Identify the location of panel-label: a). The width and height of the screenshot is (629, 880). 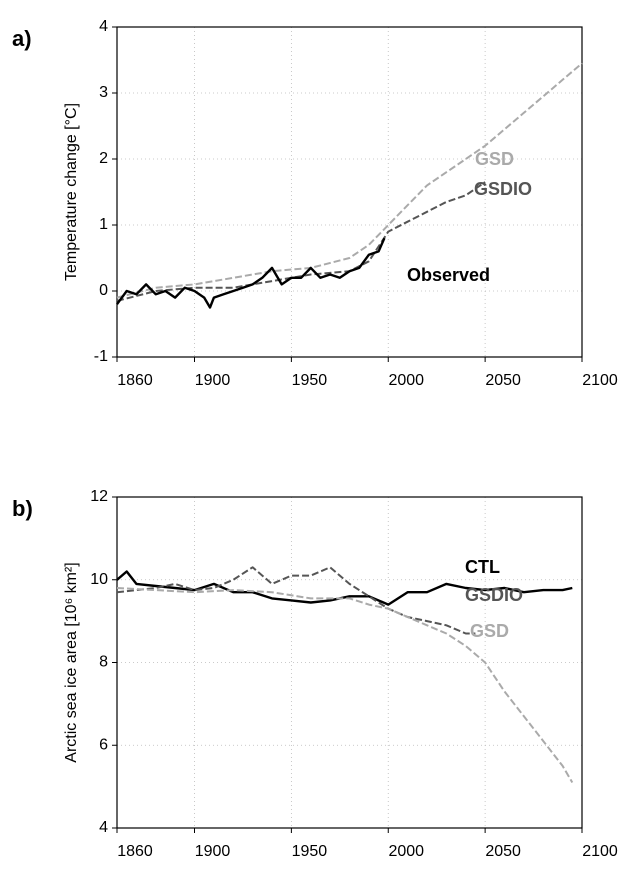
(22, 38).